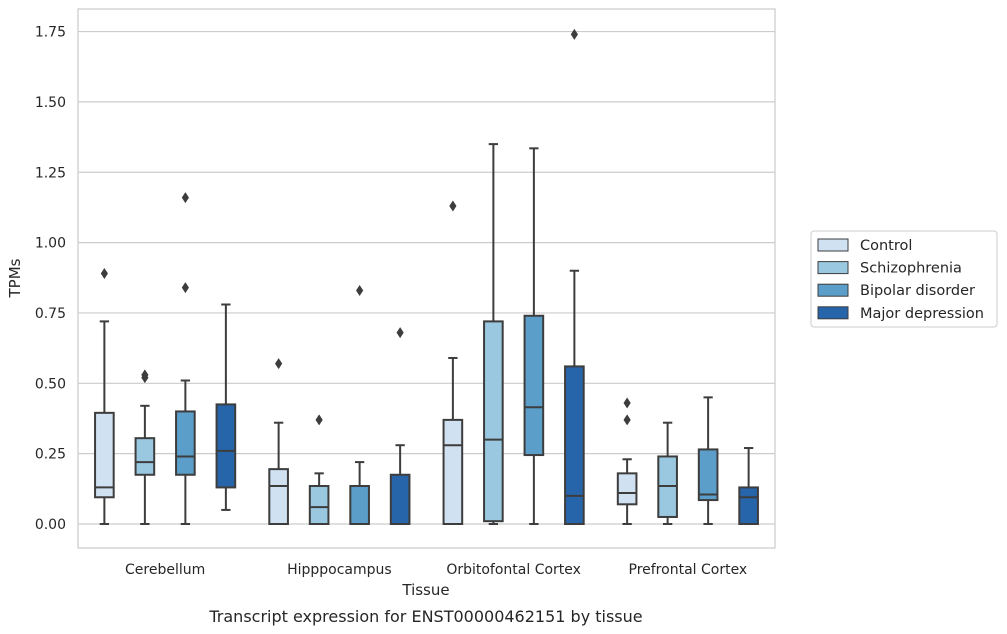 This screenshot has height=634, width=1007. I want to click on y-tick-label: 1.00, so click(50, 244).